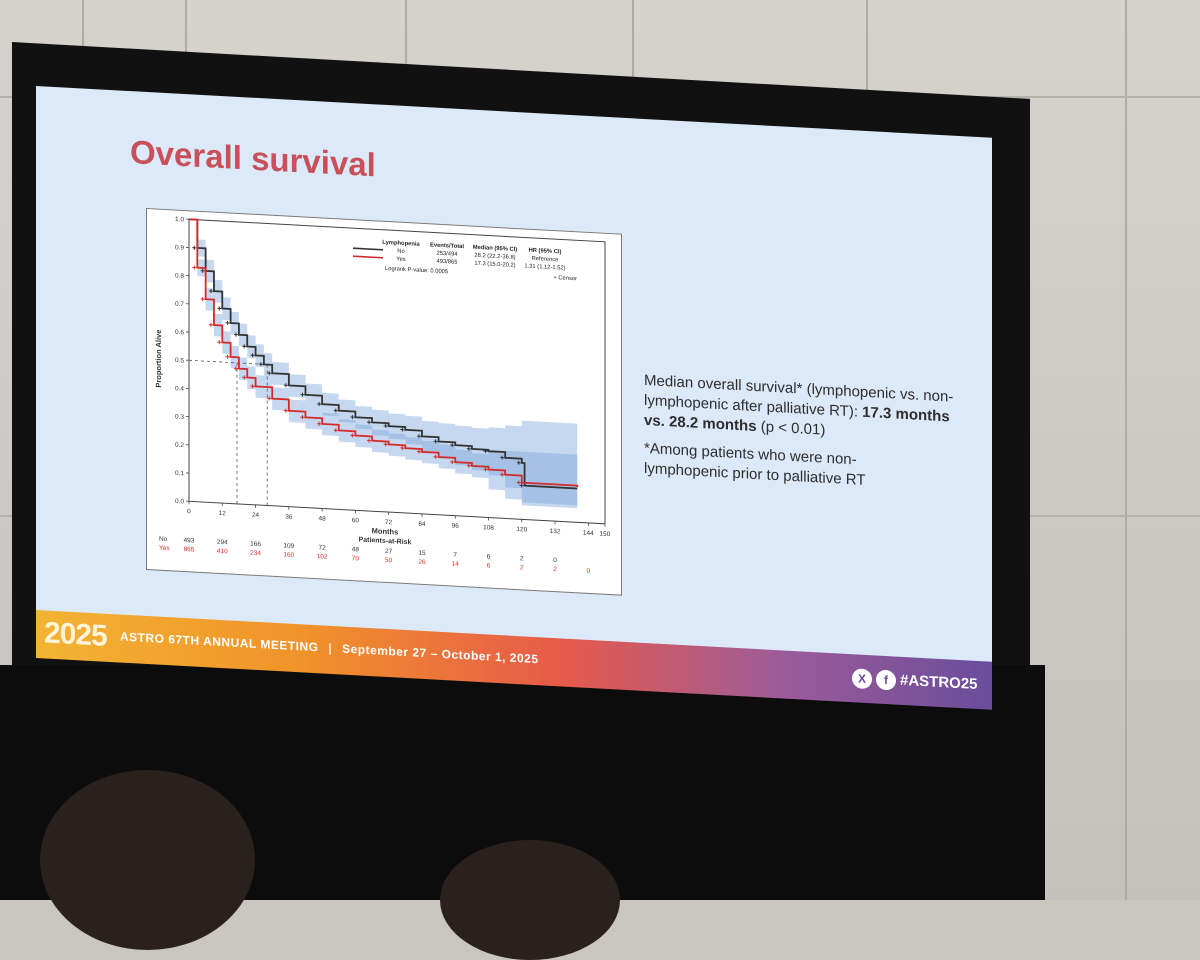  I want to click on risk-count: 160, so click(288, 555).